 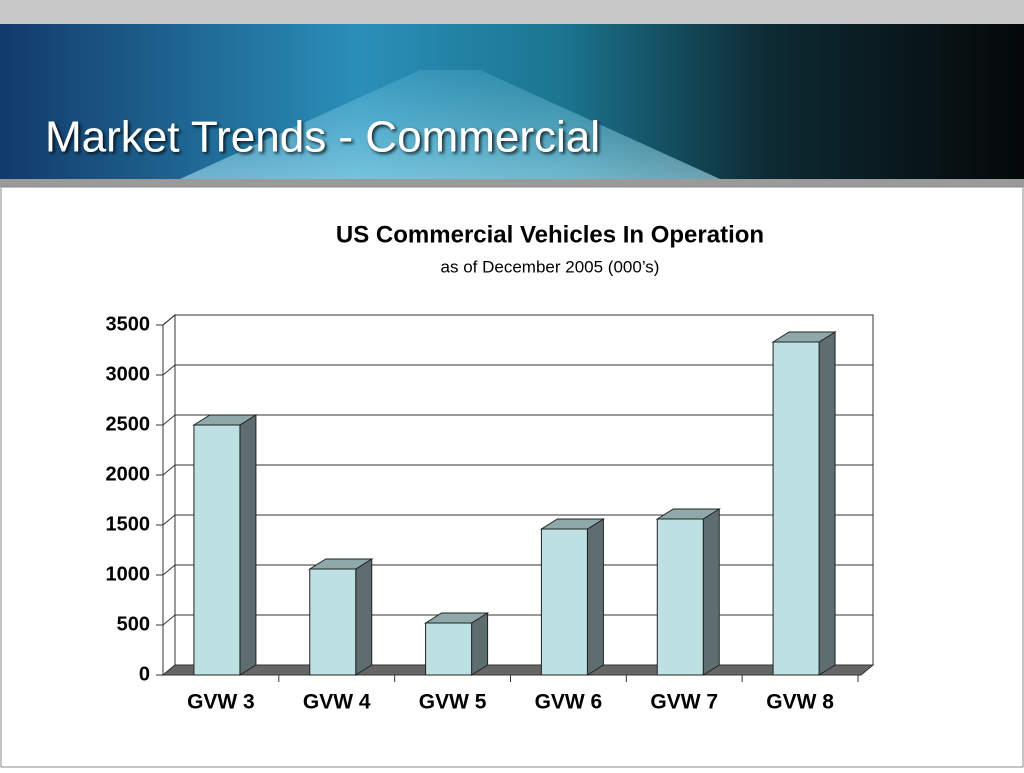 What do you see at coordinates (133, 624) in the screenshot?
I see `y-tick-label: 500` at bounding box center [133, 624].